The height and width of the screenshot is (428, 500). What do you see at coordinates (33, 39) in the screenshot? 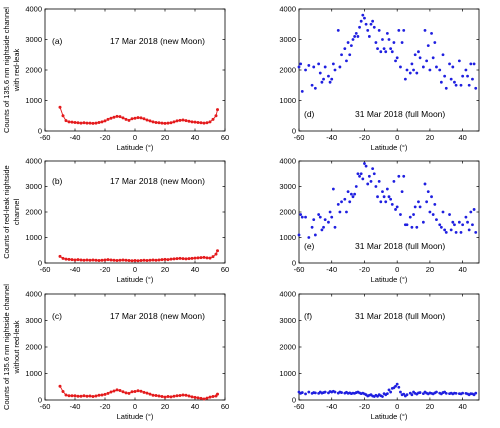
I see `panel-a-y-tick-label: 3000` at bounding box center [33, 39].